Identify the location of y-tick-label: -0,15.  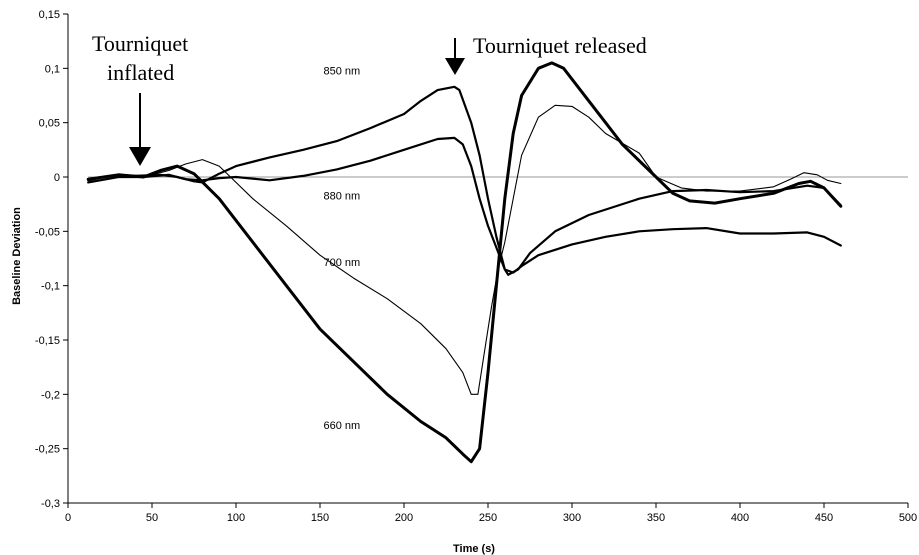
(47, 341).